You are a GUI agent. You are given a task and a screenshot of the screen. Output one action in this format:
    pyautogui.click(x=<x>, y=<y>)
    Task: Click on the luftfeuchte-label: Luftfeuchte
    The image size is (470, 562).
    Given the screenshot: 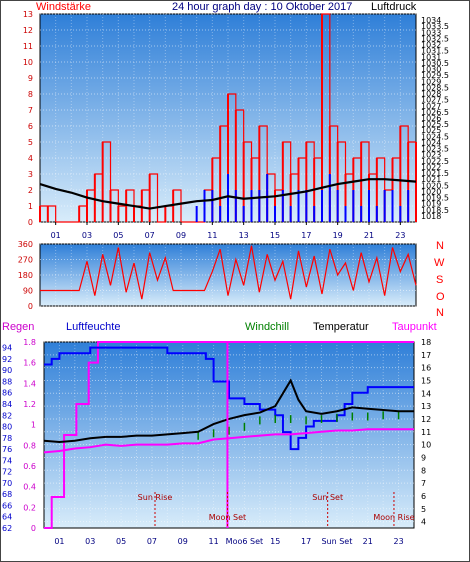 What is the action you would take?
    pyautogui.click(x=93, y=327)
    